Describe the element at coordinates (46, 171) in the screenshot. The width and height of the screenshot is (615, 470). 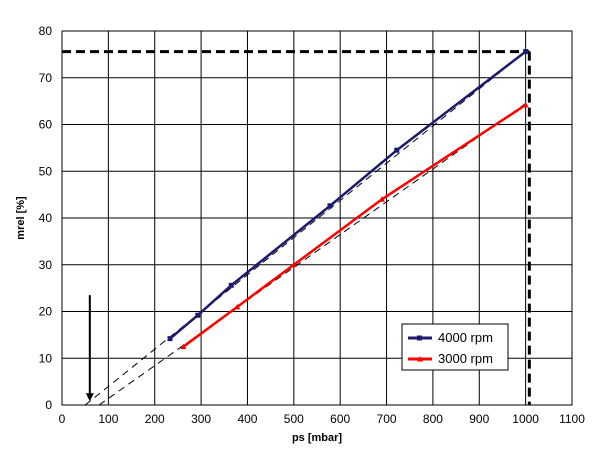
I see `y-tick-label: 50` at that location.